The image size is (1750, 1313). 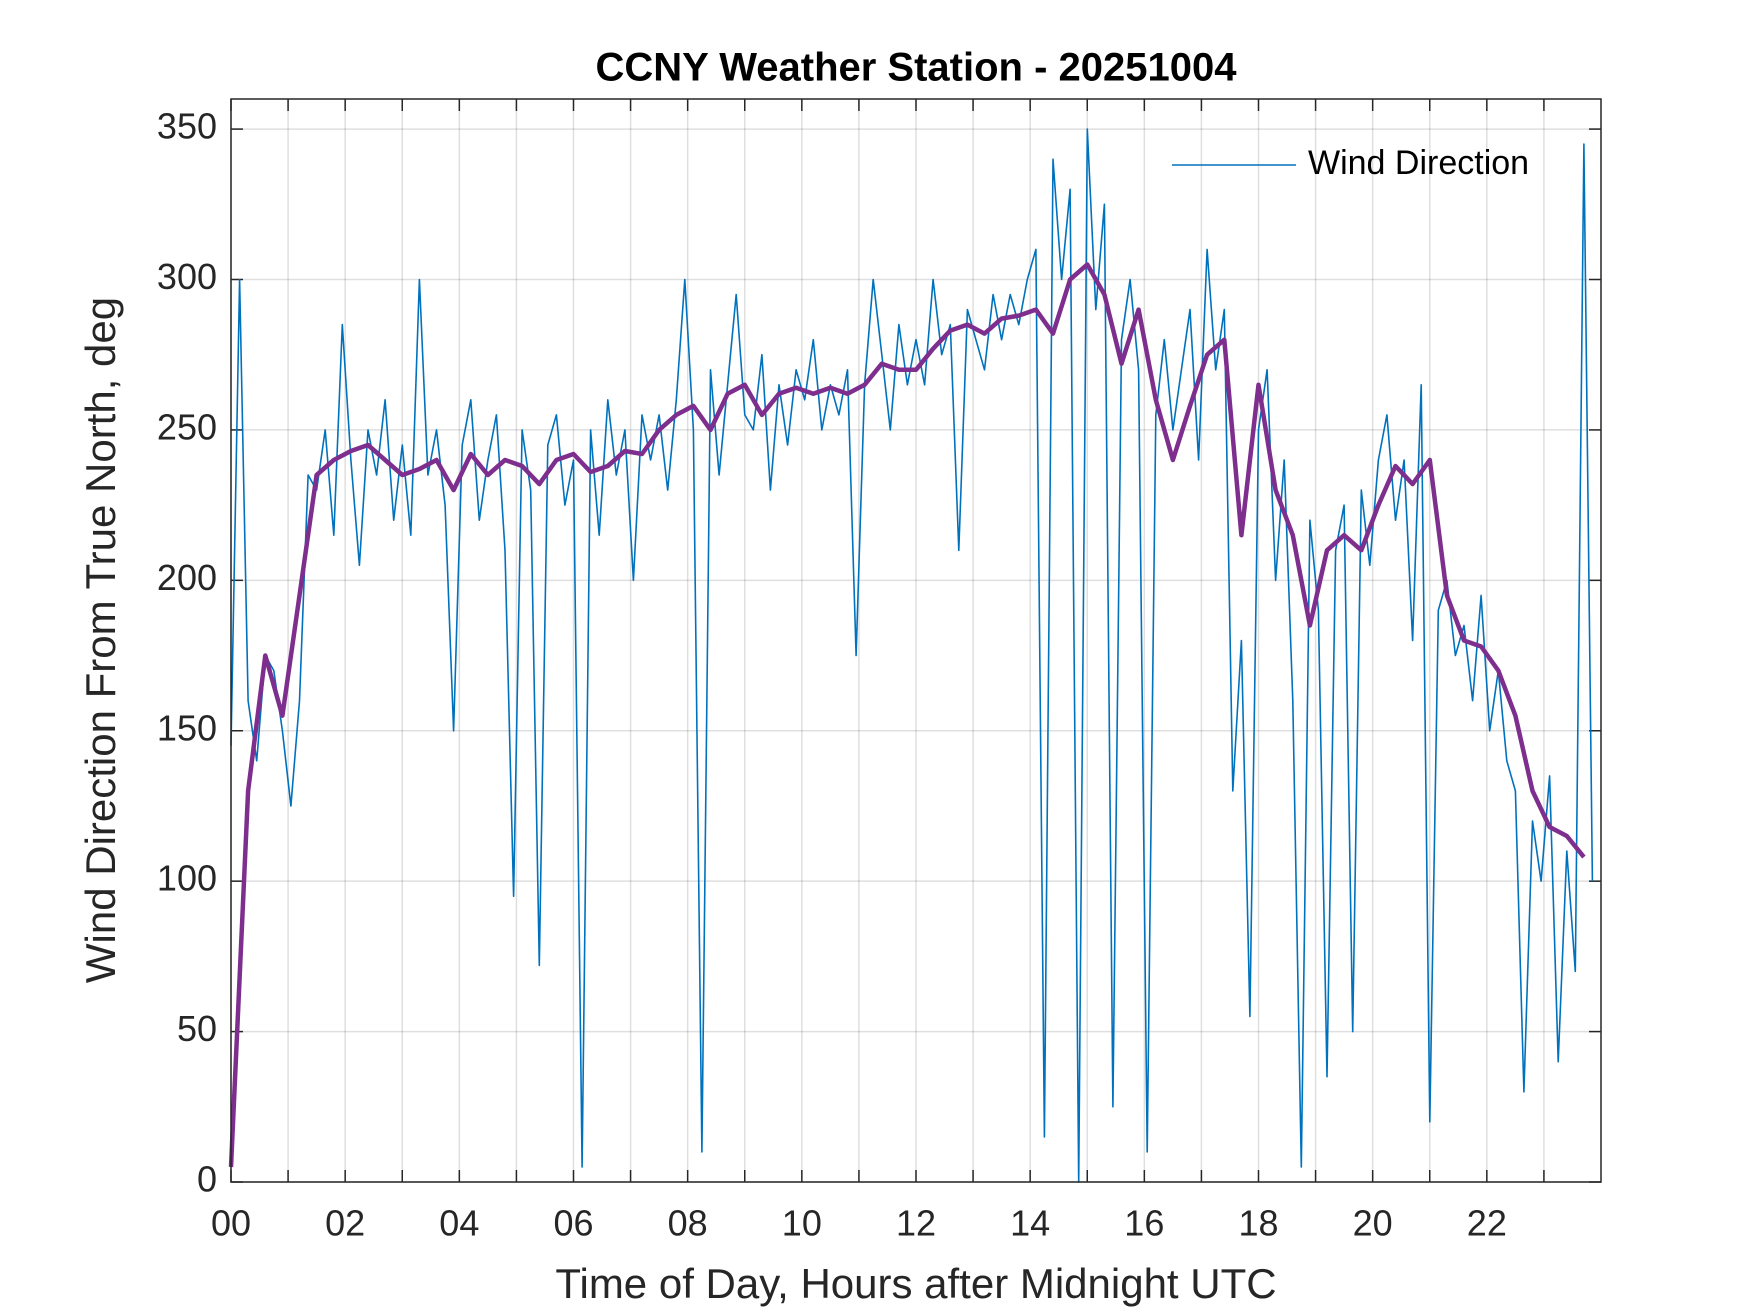 I want to click on y-tick-label: 200, so click(x=187, y=577).